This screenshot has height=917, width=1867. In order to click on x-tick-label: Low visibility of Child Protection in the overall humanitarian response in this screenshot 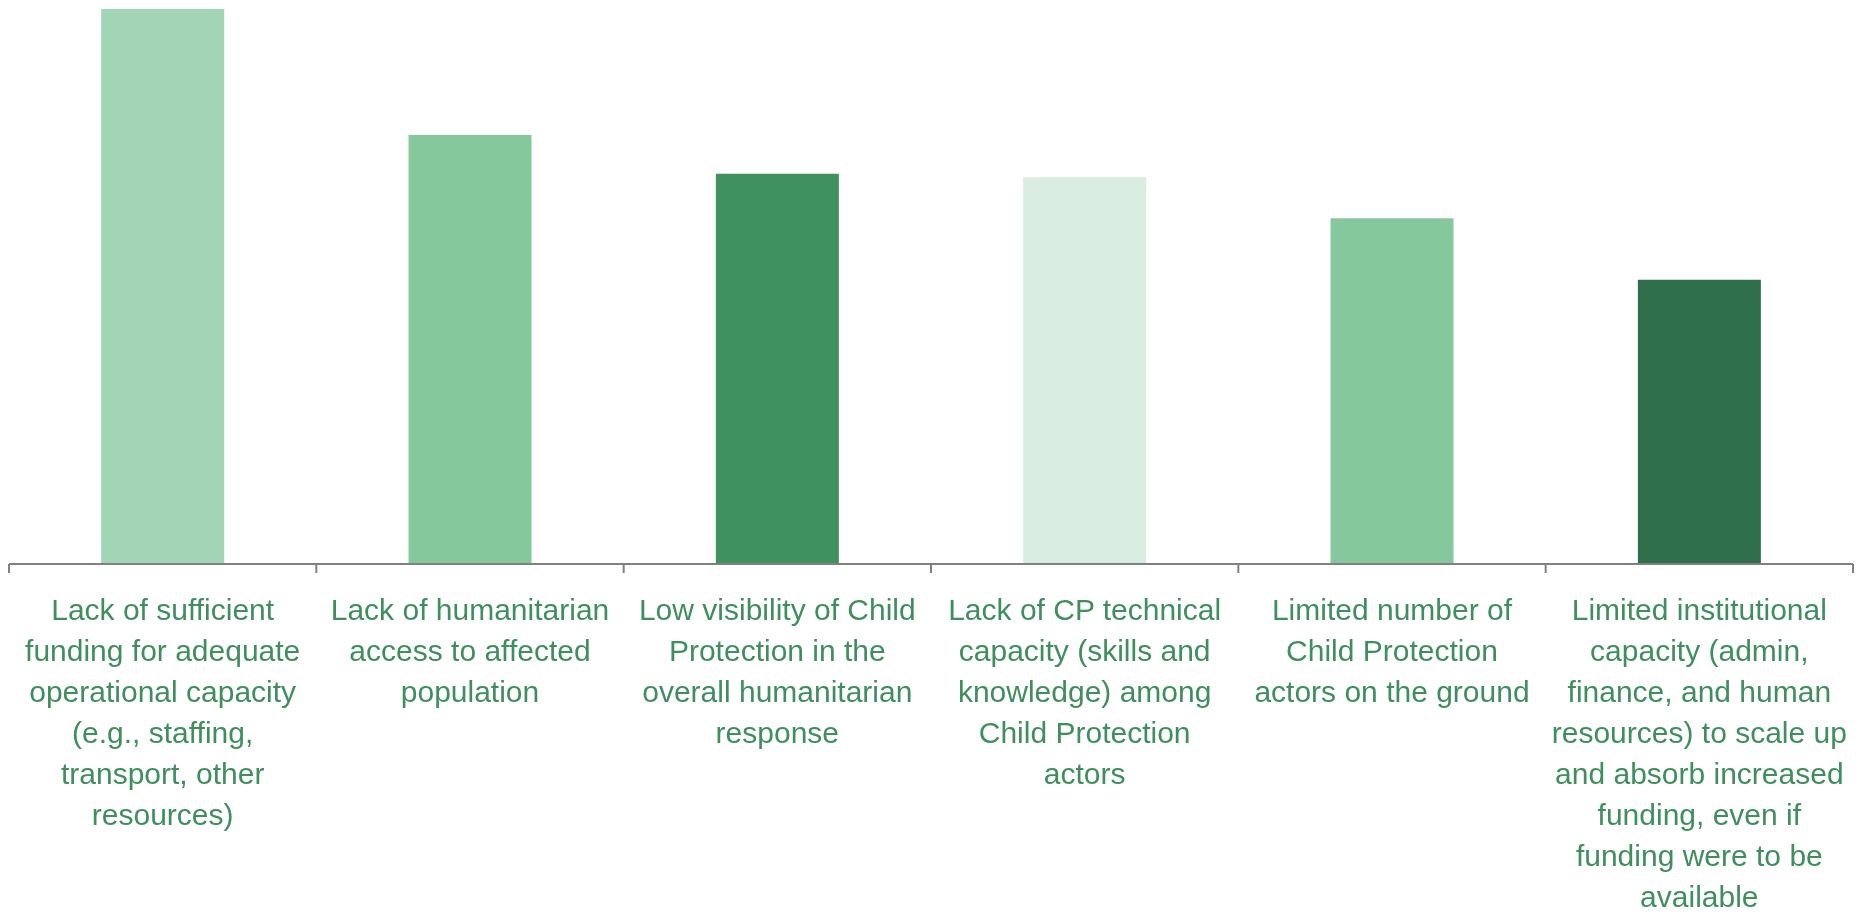, I will do `click(777, 671)`.